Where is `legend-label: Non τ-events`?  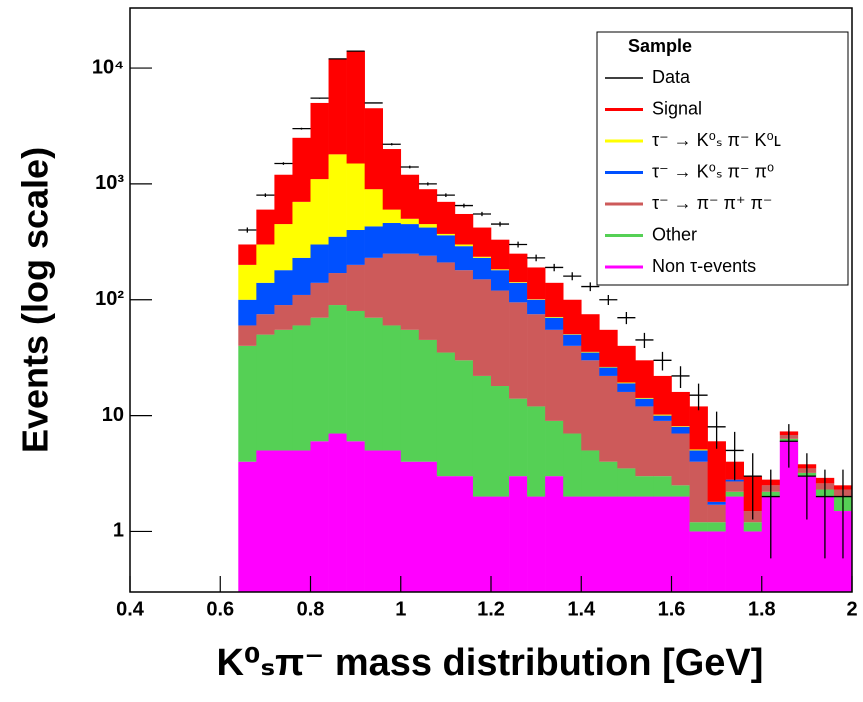 legend-label: Non τ-events is located at coordinates (704, 266).